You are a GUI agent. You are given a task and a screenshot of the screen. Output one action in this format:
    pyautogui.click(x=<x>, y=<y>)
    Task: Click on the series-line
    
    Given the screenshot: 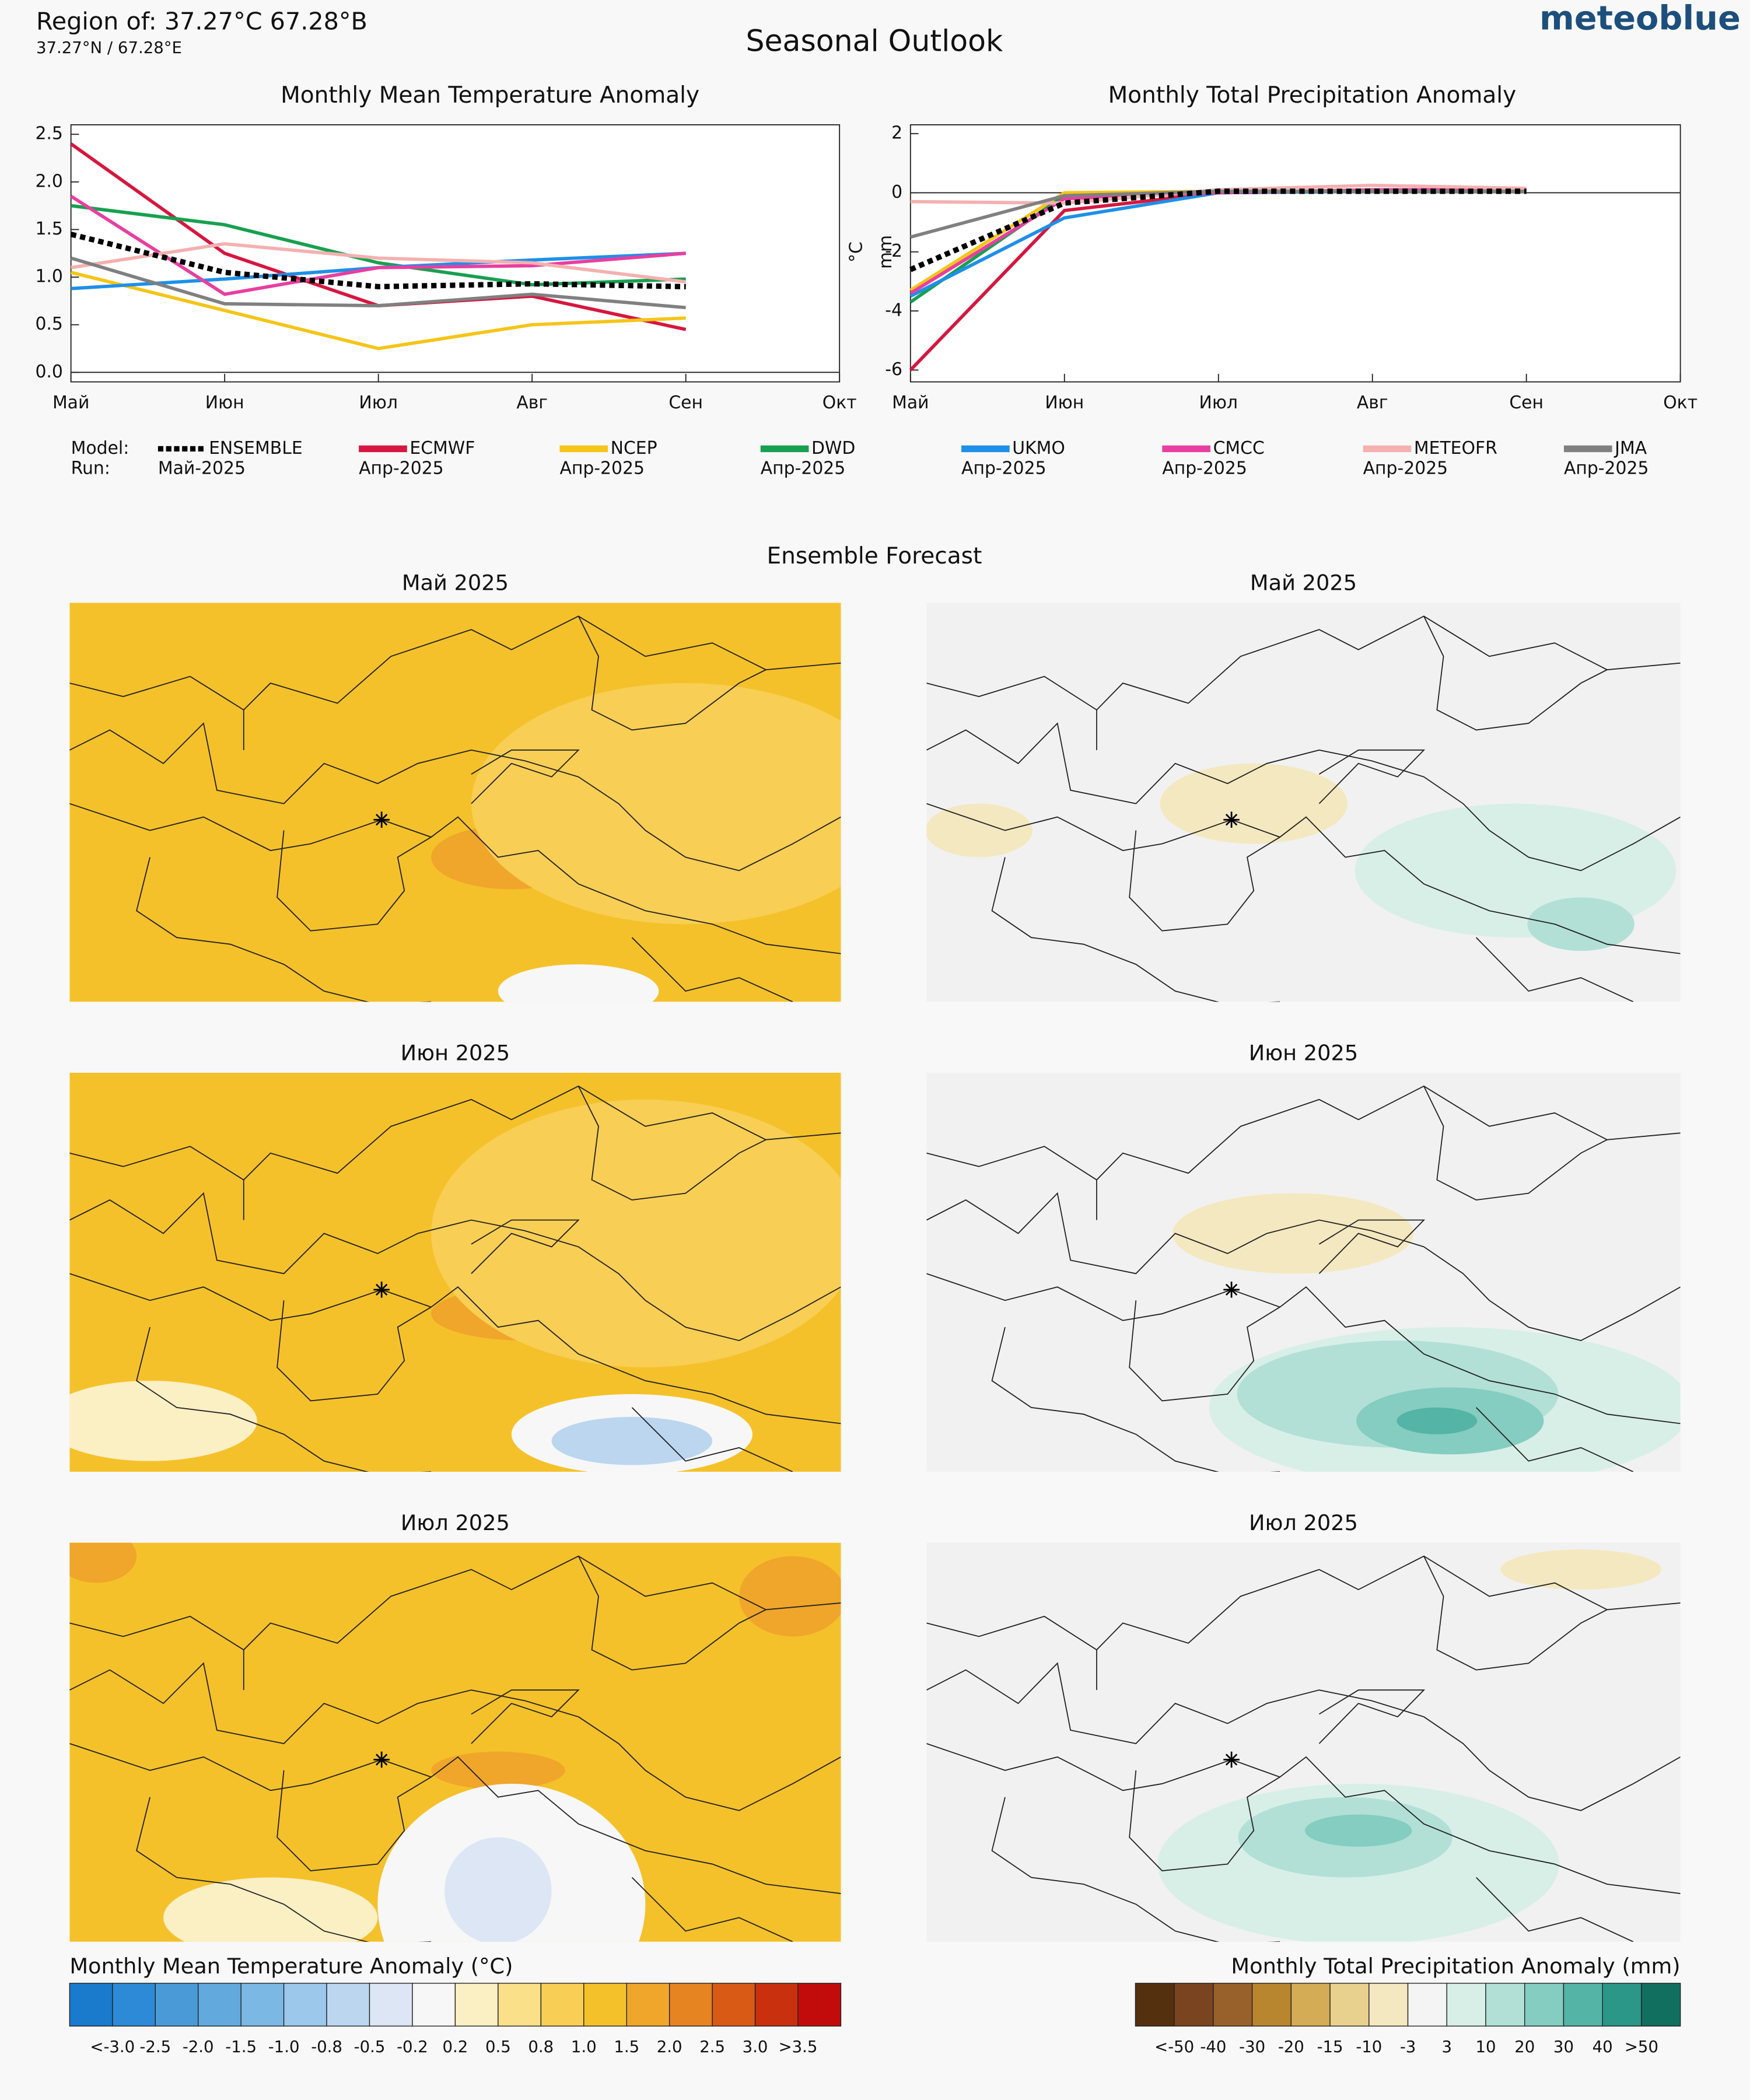 What is the action you would take?
    pyautogui.click(x=378, y=311)
    